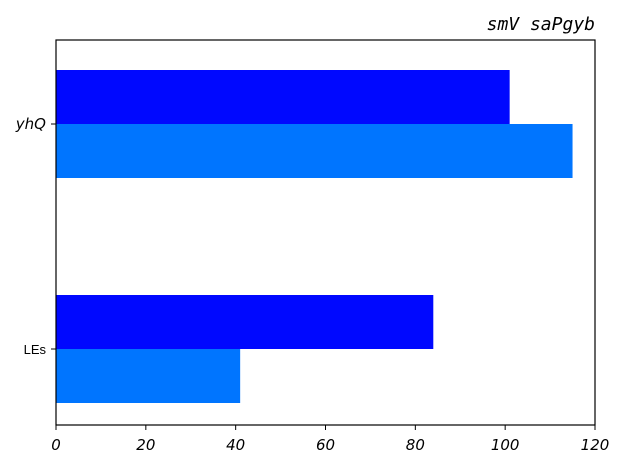 This screenshot has height=468, width=624. I want to click on x-tick-label: 40, so click(235, 445).